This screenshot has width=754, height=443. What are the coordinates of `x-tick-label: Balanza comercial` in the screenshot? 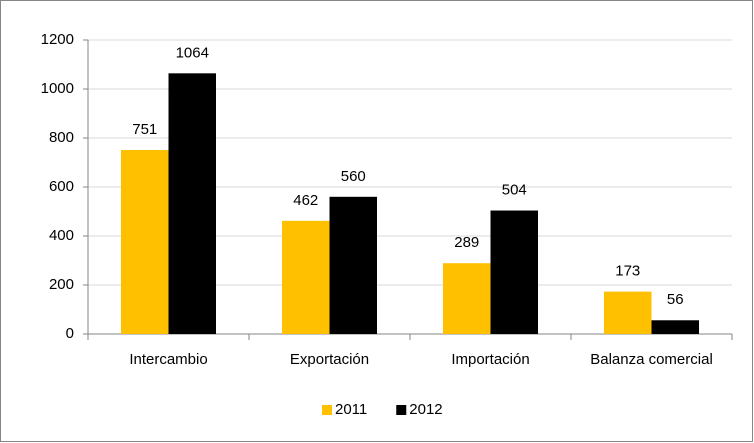 It's located at (651, 359).